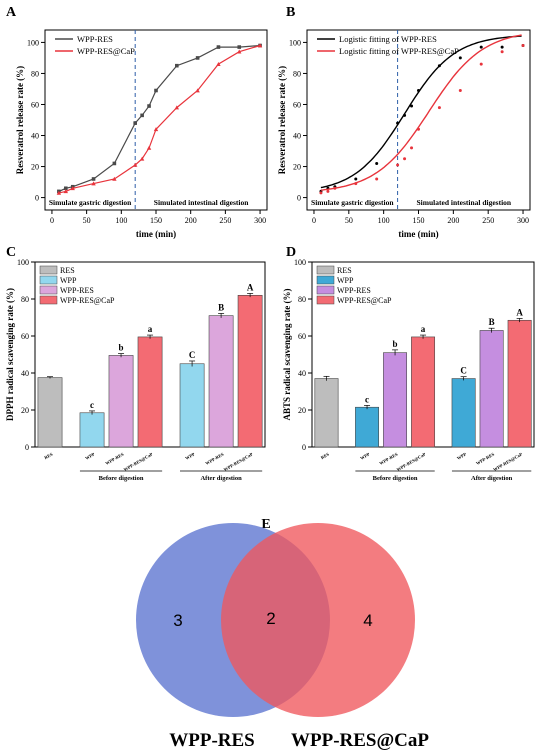 This screenshot has width=550, height=754. Describe the element at coordinates (389, 458) in the screenshot. I see `x-tick-label: WPP-RES` at that location.